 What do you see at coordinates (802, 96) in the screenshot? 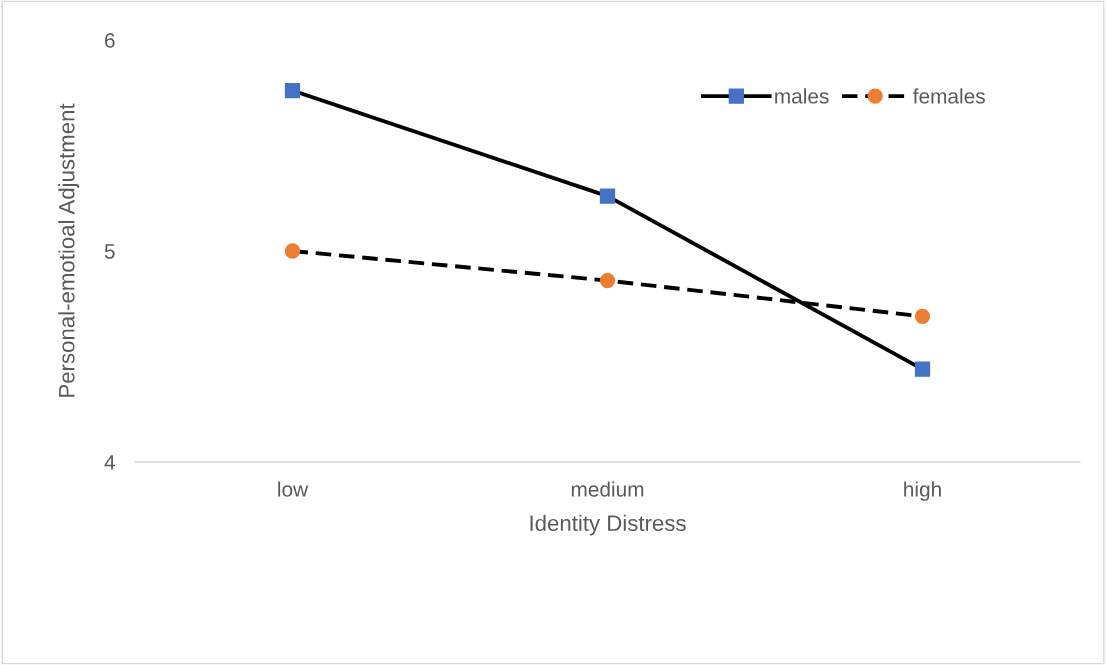
I see `legend-label: males` at bounding box center [802, 96].